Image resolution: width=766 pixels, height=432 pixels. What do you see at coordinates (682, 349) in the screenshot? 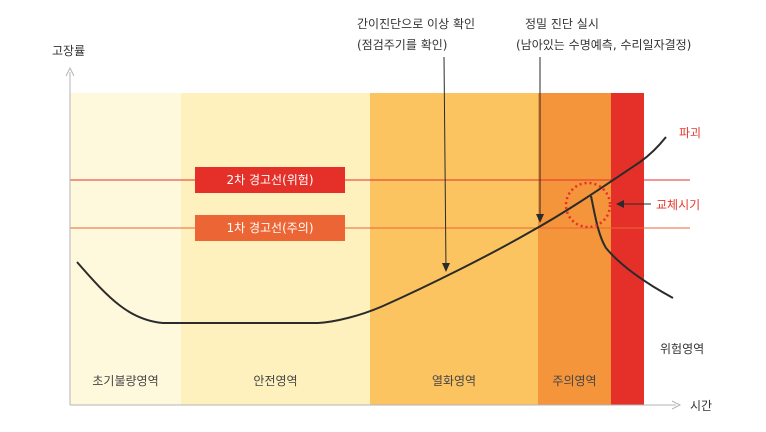
I see `danger-zone-label: 위험영역` at bounding box center [682, 349].